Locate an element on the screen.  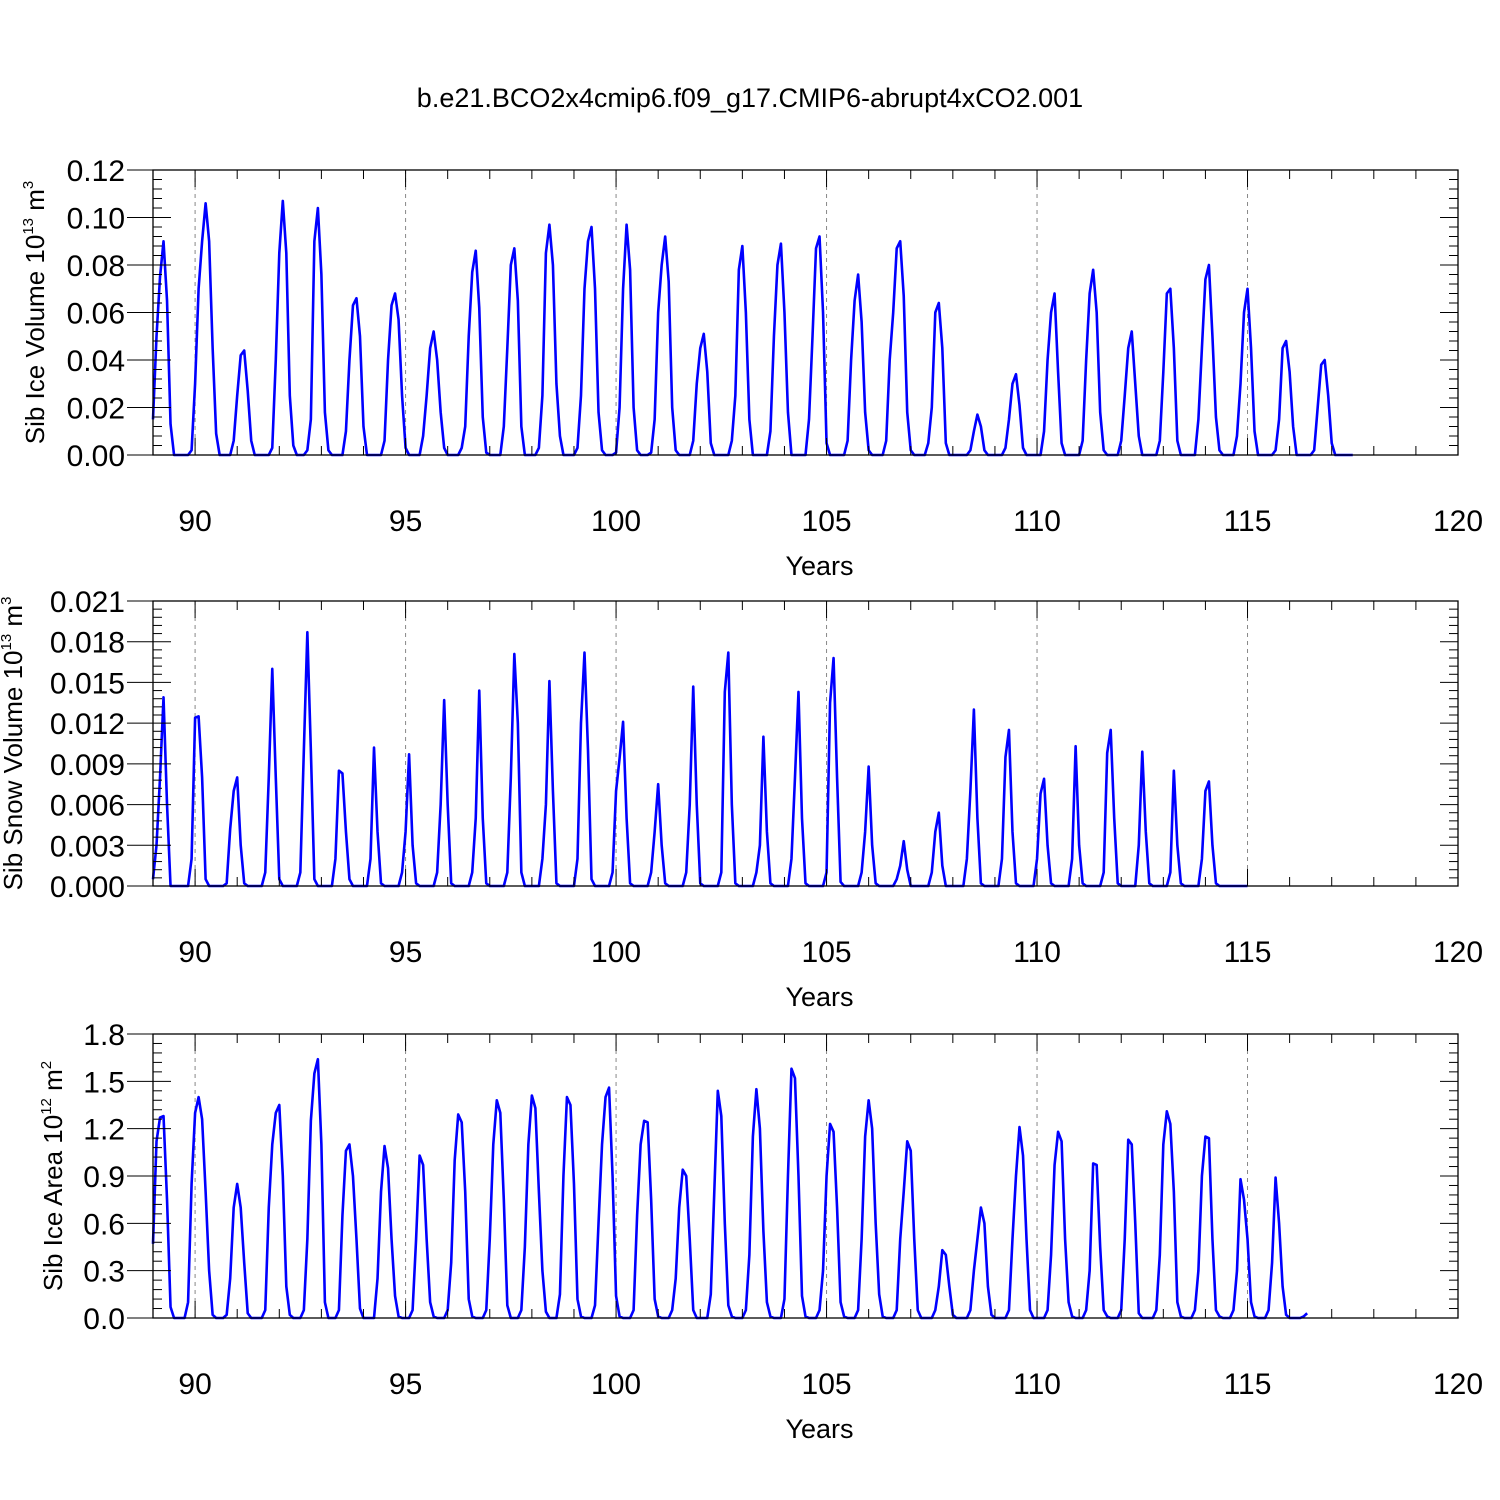
y-tick-label: 0.02 is located at coordinates (96, 409).